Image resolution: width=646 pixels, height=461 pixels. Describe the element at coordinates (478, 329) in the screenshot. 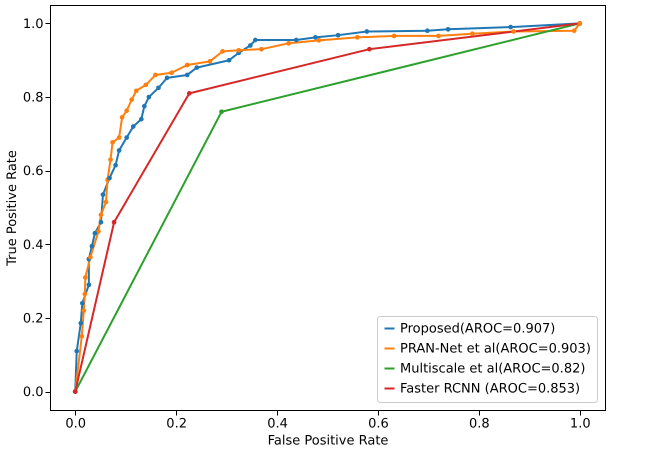

I see `legend-label: Proposed(AROC=0.907)` at that location.